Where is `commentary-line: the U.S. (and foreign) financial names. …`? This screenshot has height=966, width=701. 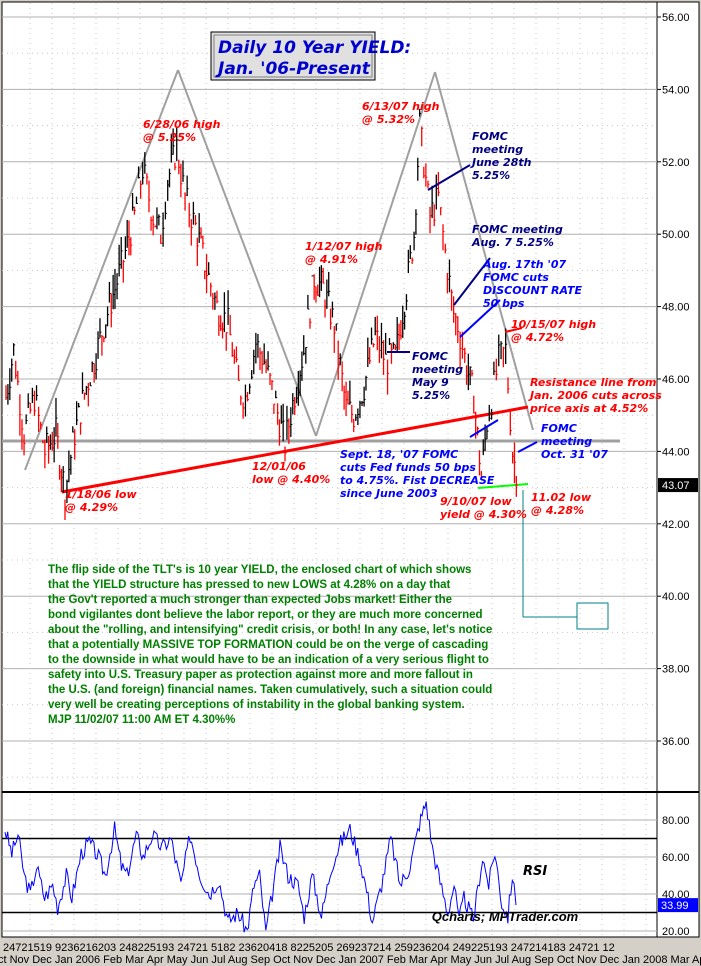 commentary-line: the U.S. (and foreign) financial names. … is located at coordinates (270, 690).